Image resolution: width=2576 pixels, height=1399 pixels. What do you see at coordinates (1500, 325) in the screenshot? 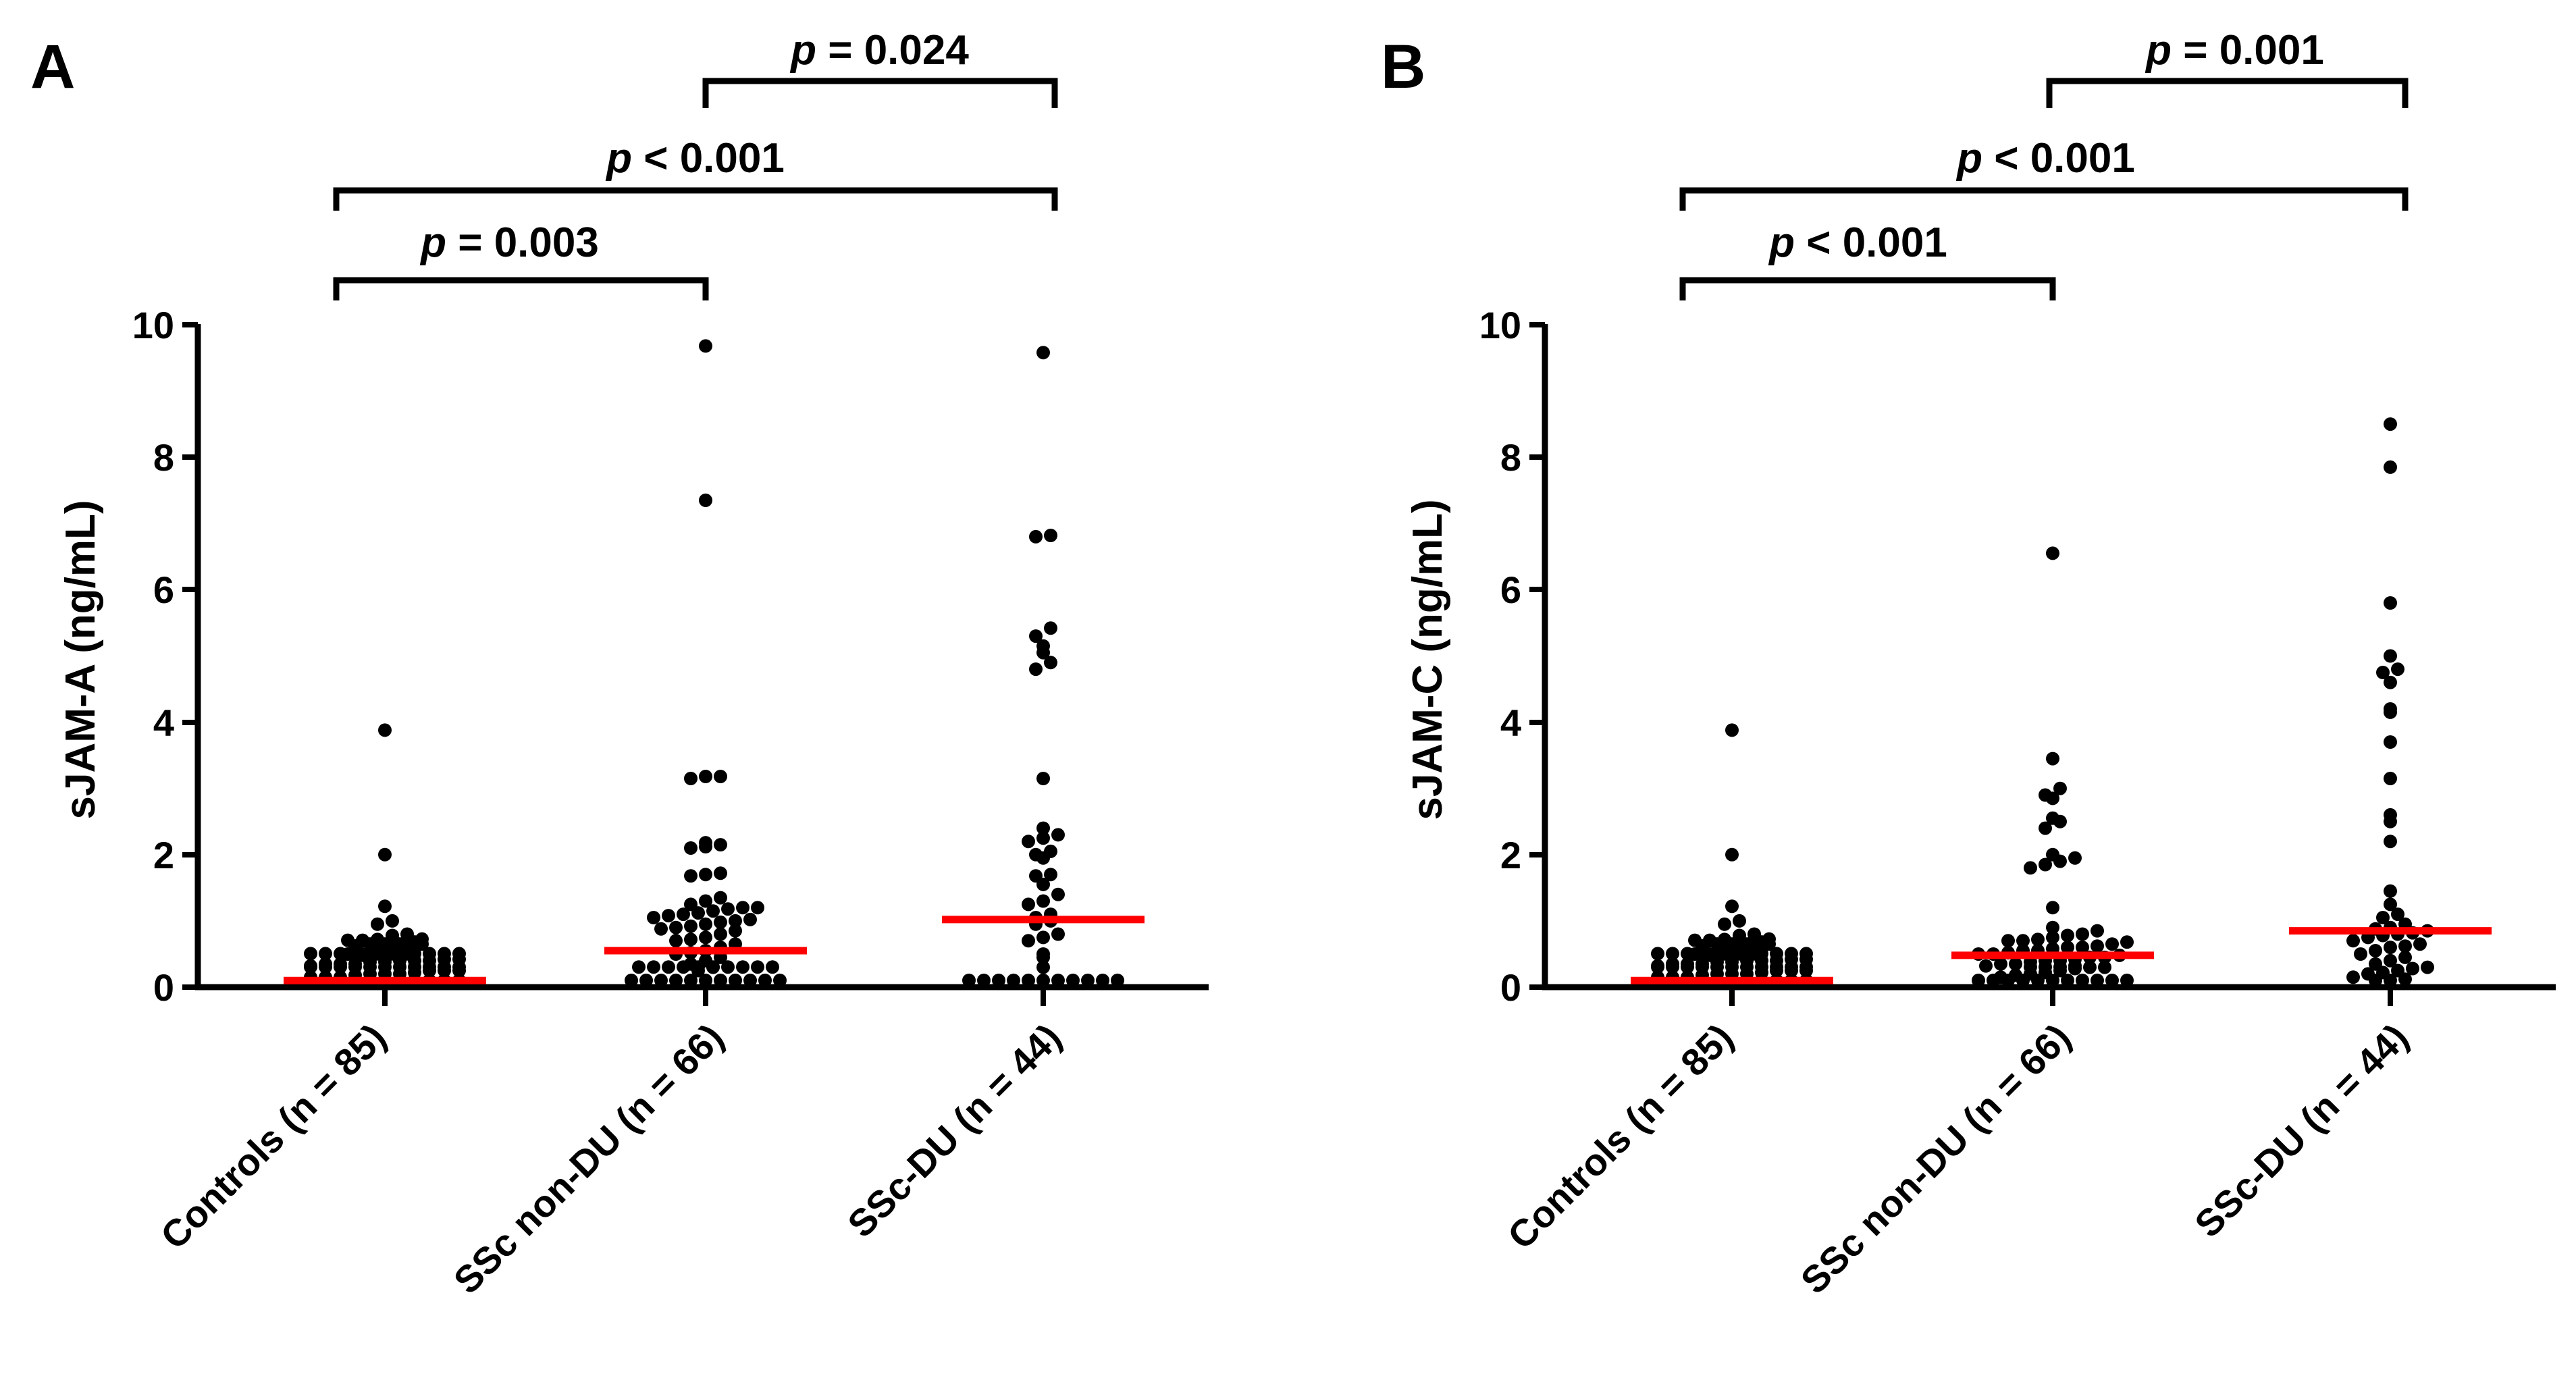
I see `y-tick-label: 10` at bounding box center [1500, 325].